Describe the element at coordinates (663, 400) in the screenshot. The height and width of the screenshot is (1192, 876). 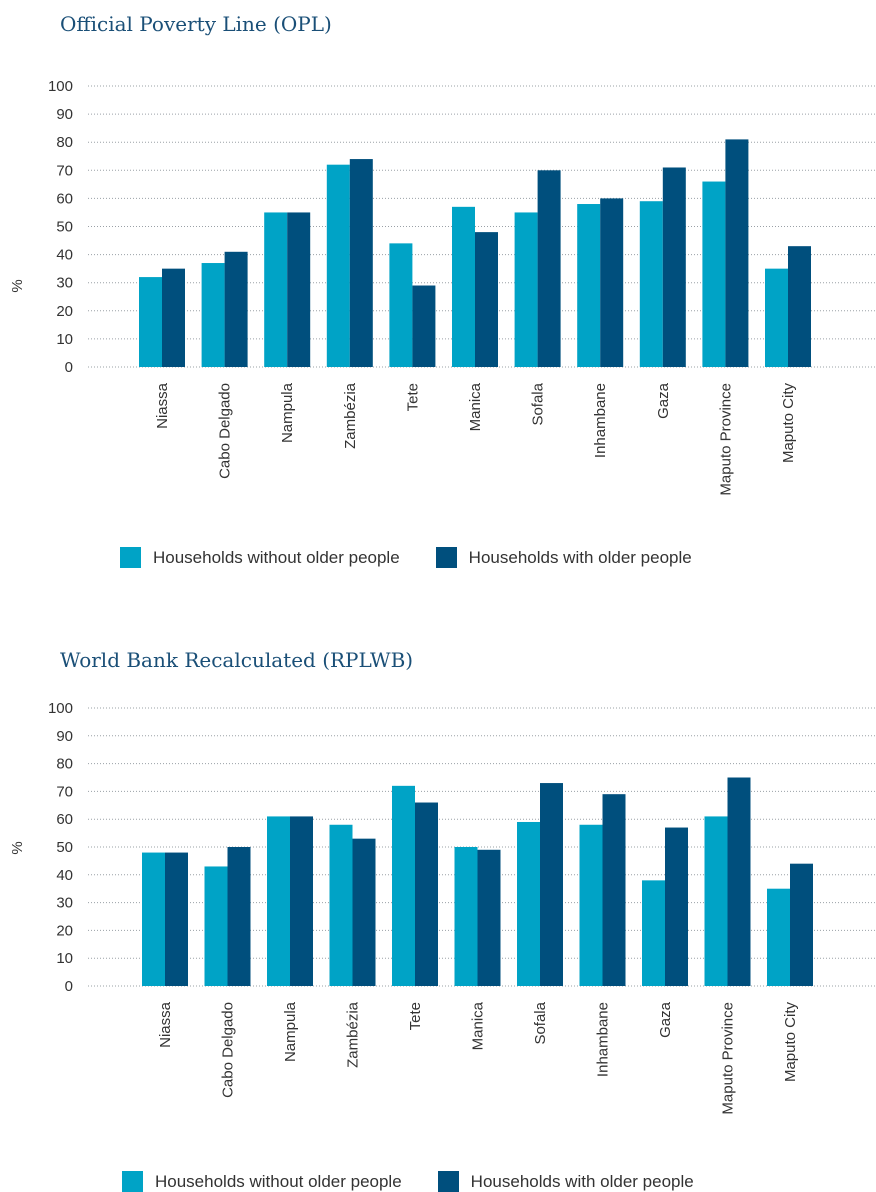
I see `x-tick-label: Gaza` at that location.